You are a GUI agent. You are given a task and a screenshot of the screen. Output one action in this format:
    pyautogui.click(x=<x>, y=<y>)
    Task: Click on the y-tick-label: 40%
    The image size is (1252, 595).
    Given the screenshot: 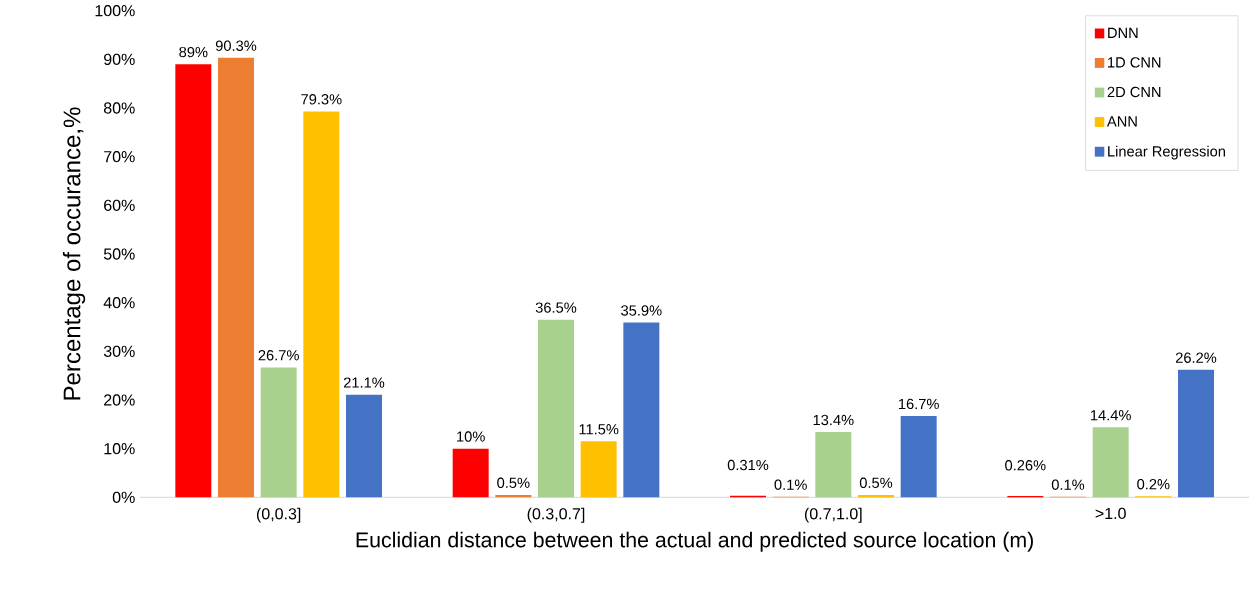 What is the action you would take?
    pyautogui.click(x=119, y=303)
    